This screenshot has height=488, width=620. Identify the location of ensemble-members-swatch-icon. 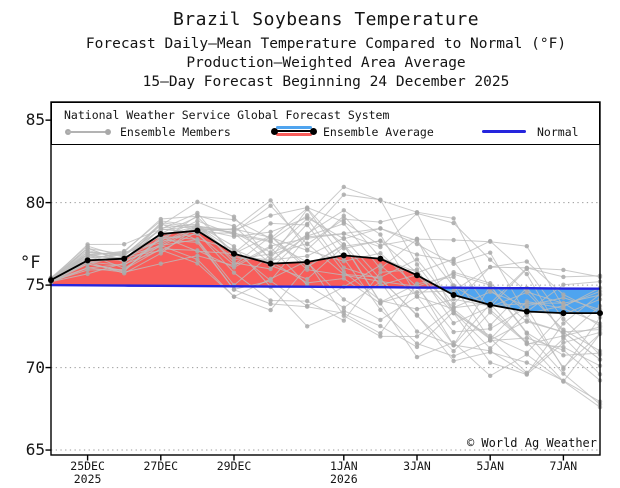
(88, 132).